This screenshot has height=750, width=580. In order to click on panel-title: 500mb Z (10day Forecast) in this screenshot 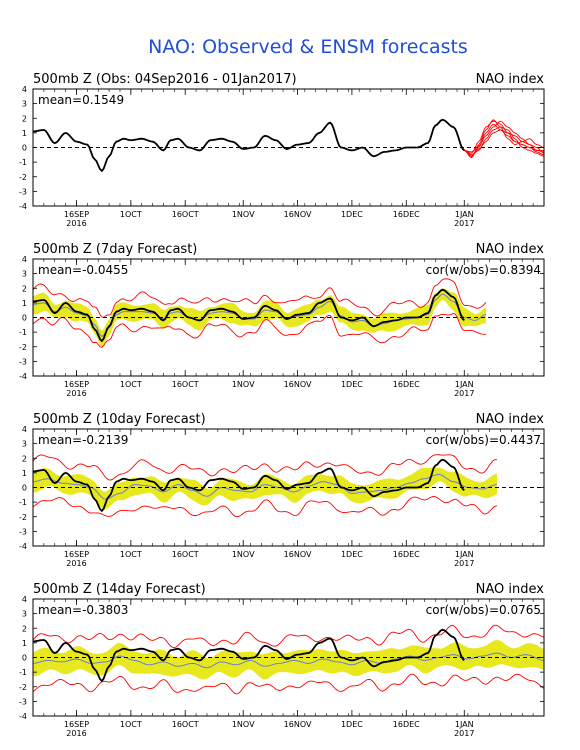, I will do `click(119, 419)`.